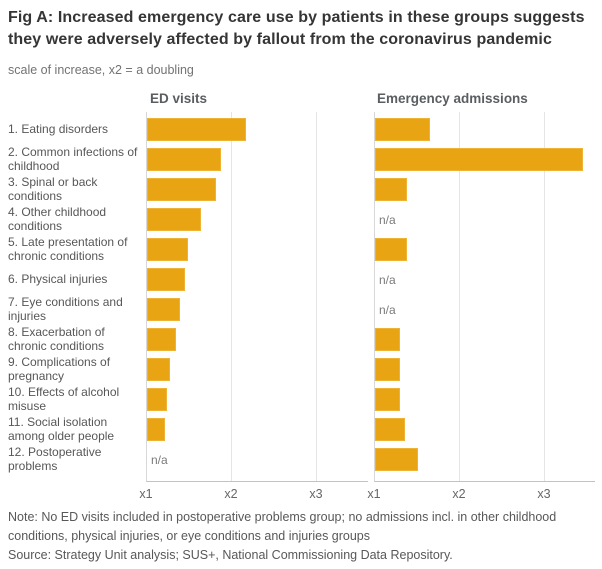 The image size is (602, 569). I want to click on category-label-1: 1. Eating disorders, so click(58, 128).